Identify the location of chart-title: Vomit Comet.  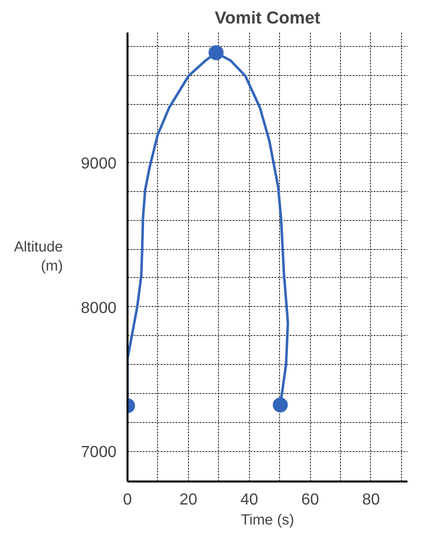
(267, 18).